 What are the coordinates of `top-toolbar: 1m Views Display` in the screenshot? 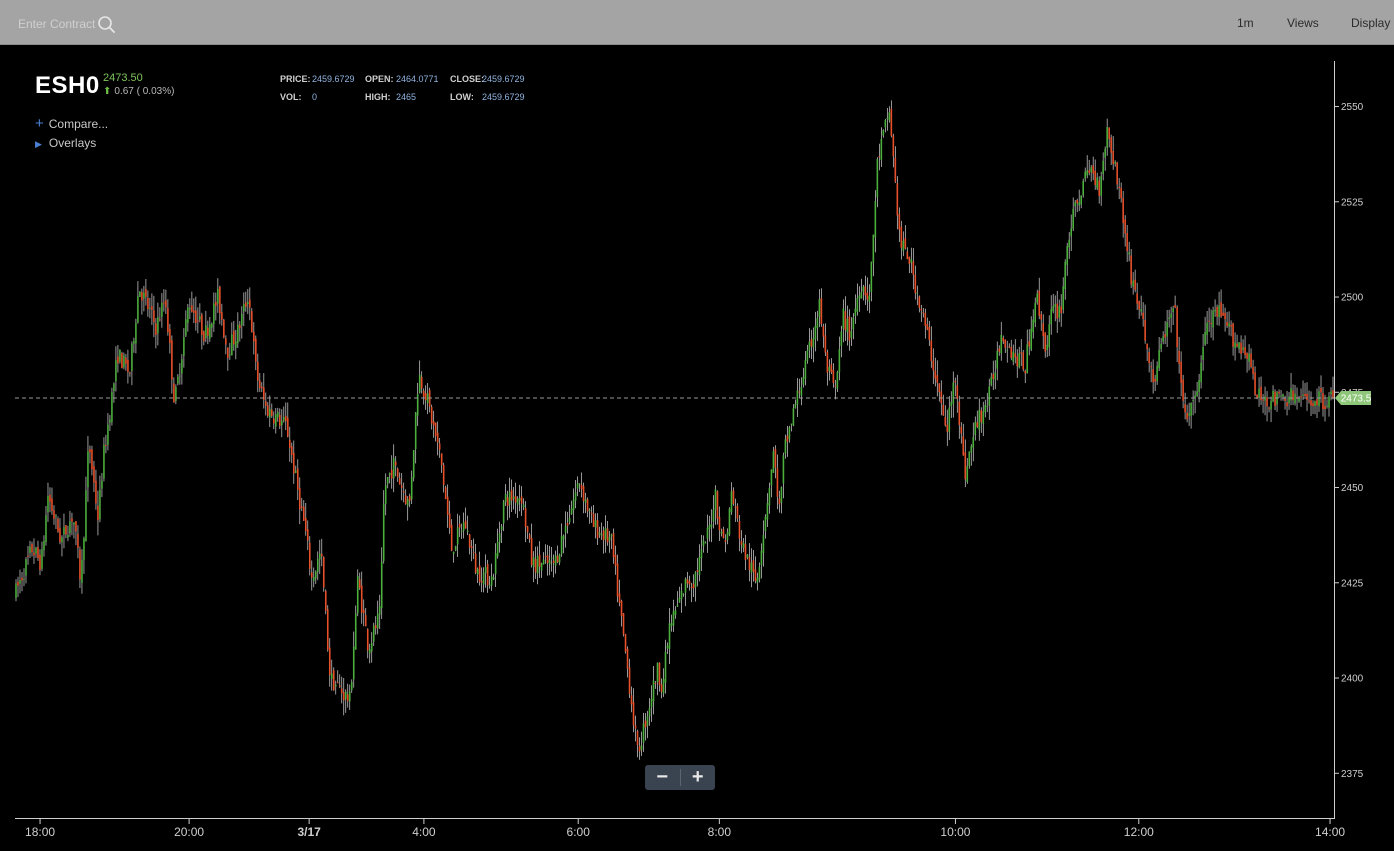 It's located at (697, 22).